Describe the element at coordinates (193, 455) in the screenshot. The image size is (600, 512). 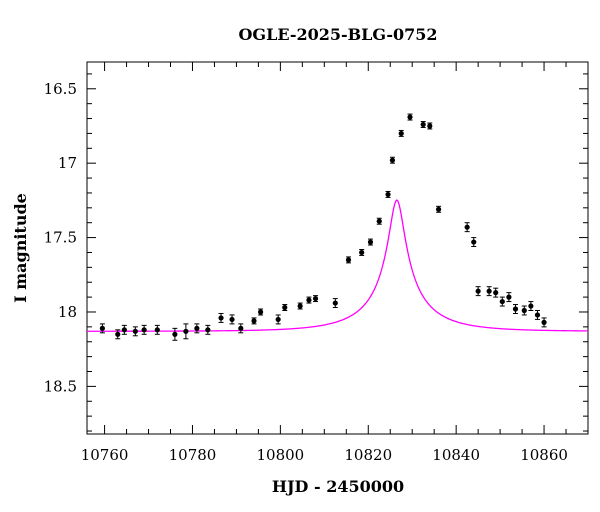
I see `x-tick-label: 10780` at that location.